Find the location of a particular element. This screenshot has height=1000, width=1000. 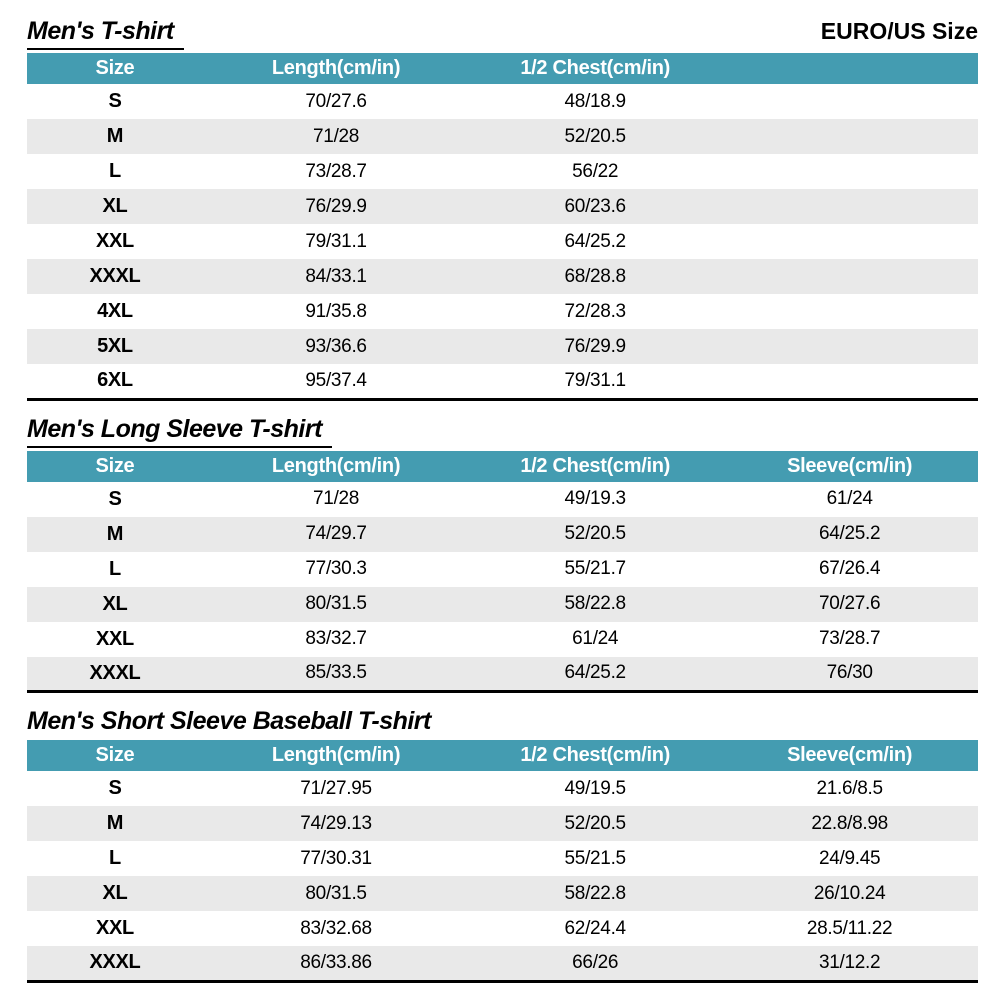

value-cell: 55/21.5 is located at coordinates (595, 858).